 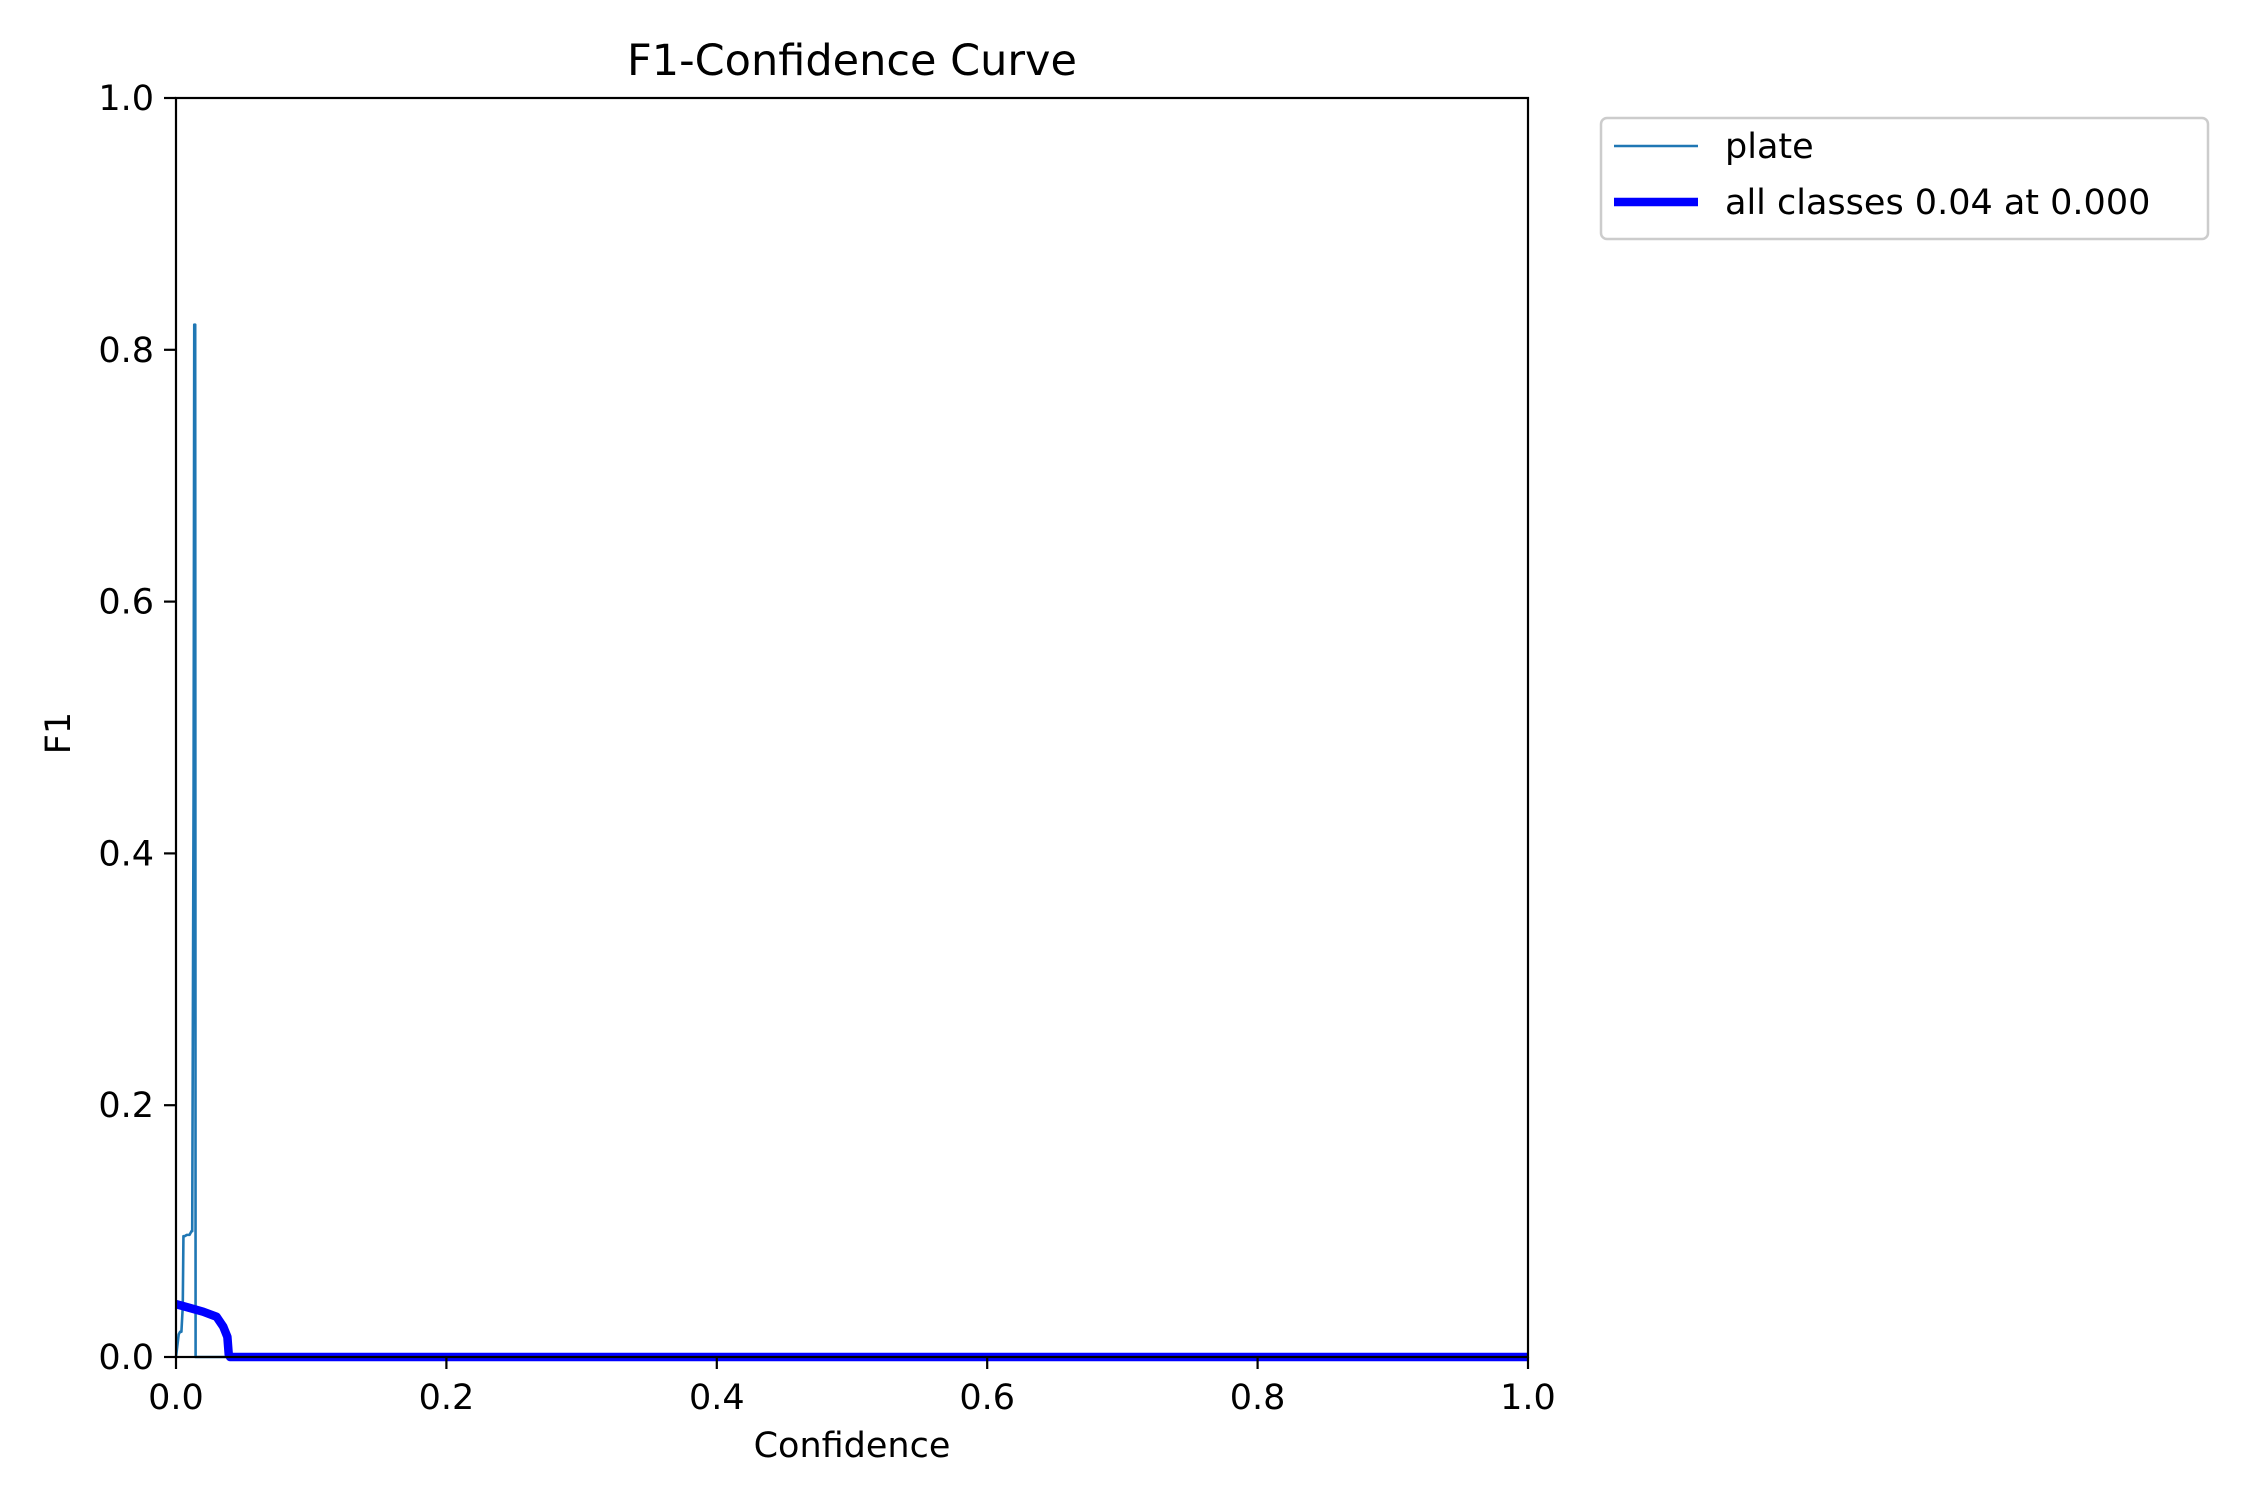 I want to click on y-tick-label: 0.2, so click(x=126, y=1106).